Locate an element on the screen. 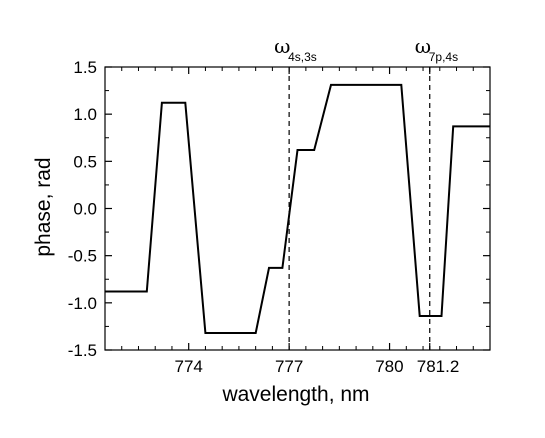 The height and width of the screenshot is (438, 545). y-tick-label: -1.0 is located at coordinates (82, 303).